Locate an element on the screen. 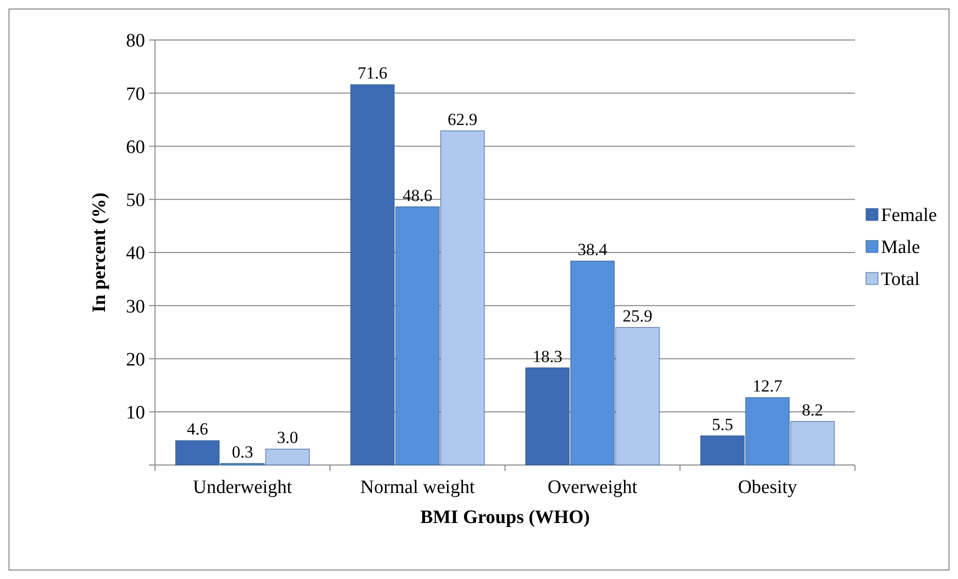  data-label: 71.6 is located at coordinates (373, 73).